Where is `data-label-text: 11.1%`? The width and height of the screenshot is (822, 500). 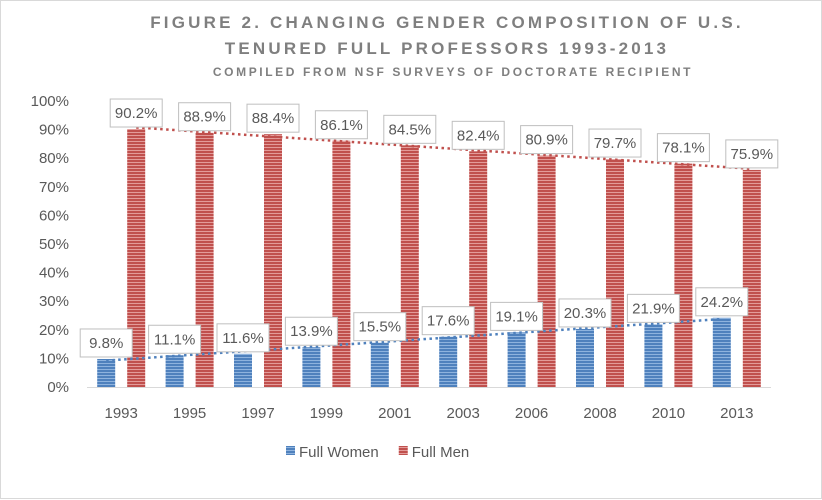 data-label-text: 11.1% is located at coordinates (174, 339).